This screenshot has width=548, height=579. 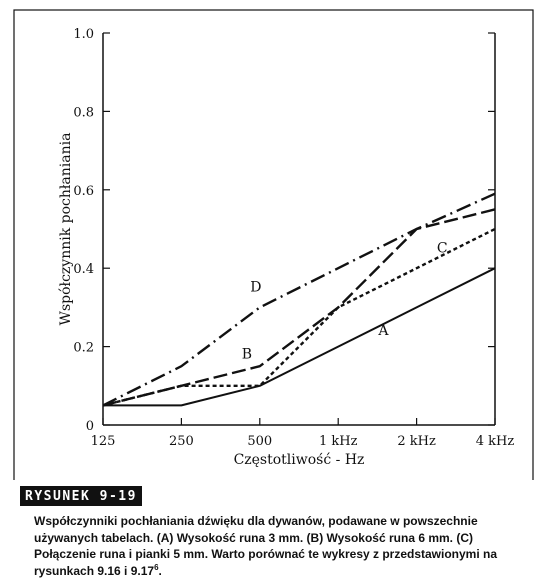 I want to click on y-axis-title: Współczynnik pochłaniania, so click(x=66, y=229).